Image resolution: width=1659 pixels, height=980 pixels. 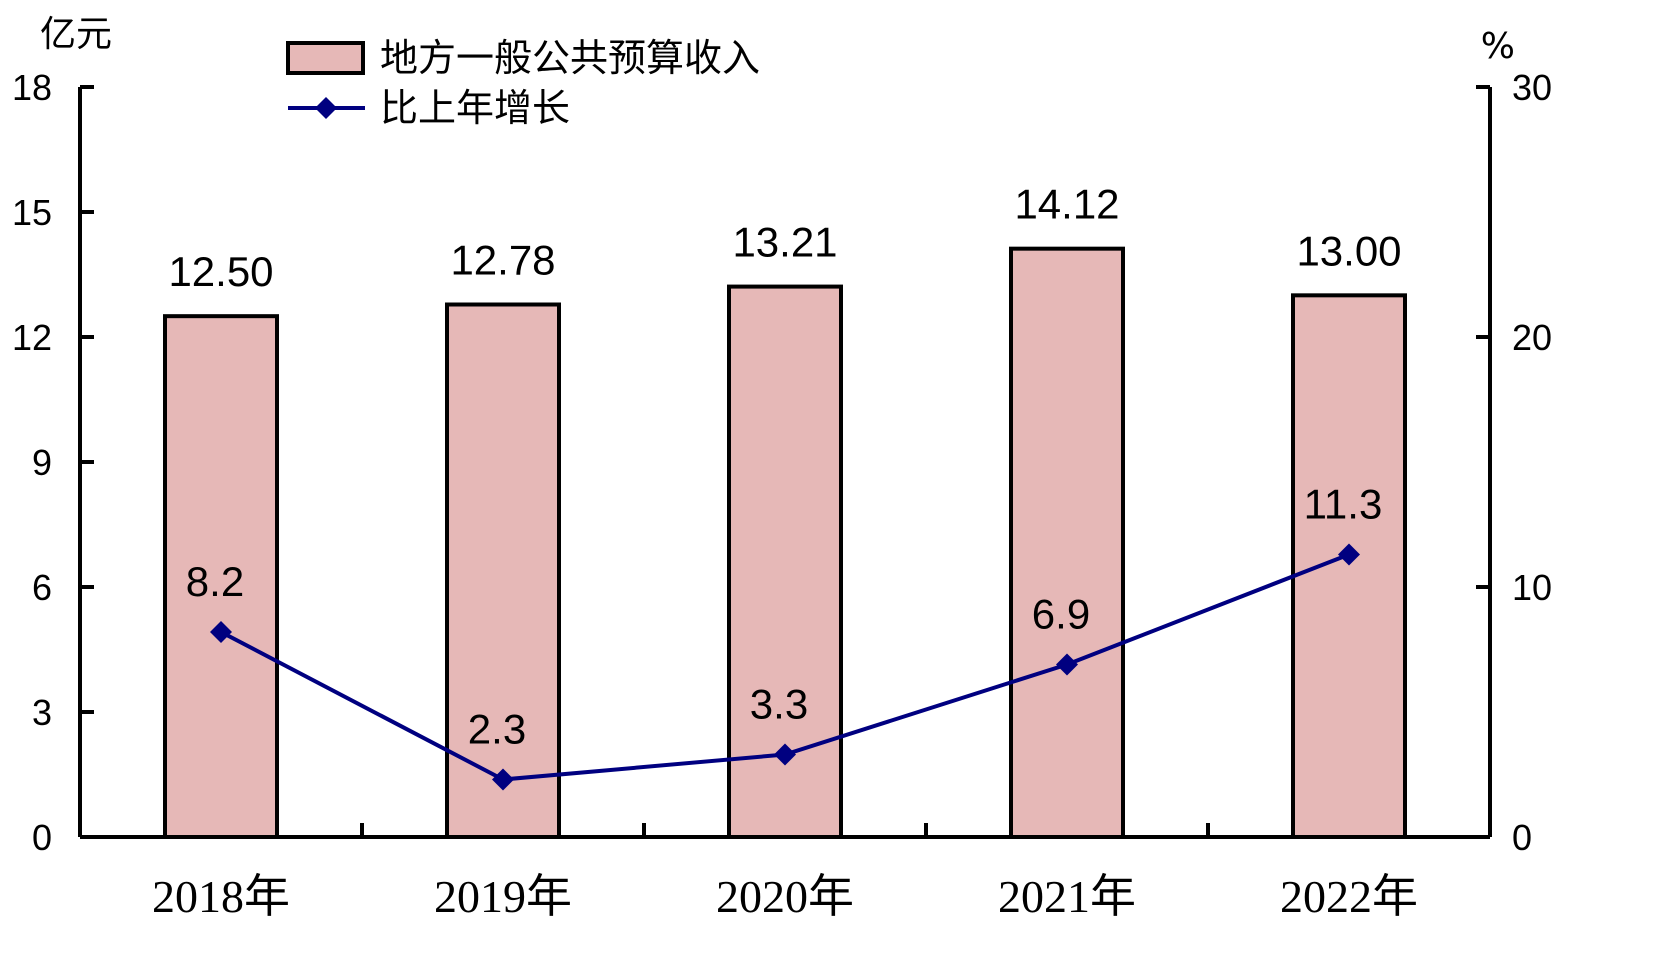 I want to click on left-tick-label: 0, so click(x=42, y=837).